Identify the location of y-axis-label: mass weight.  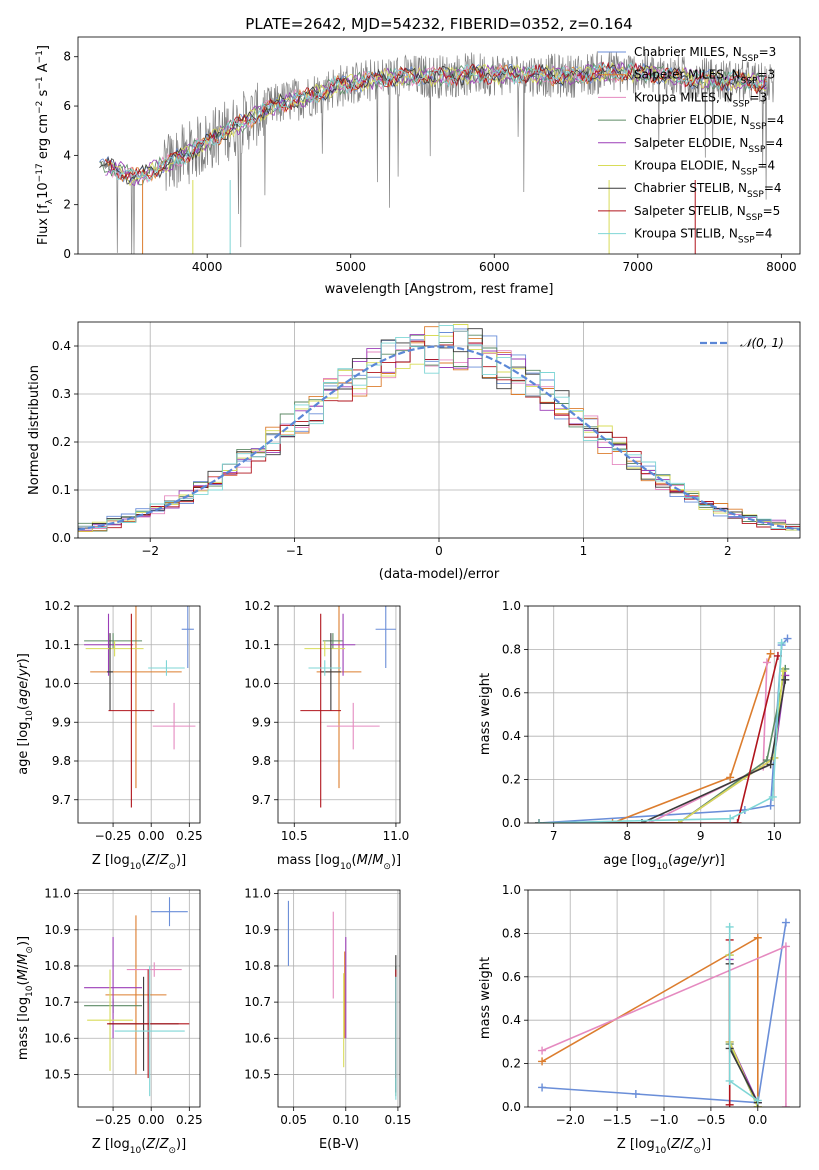
(485, 998).